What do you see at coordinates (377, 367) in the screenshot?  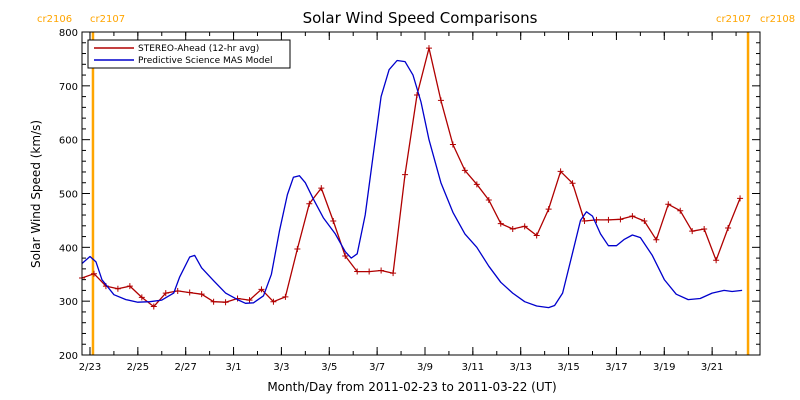 I see `x-tick-label: 3/7` at bounding box center [377, 367].